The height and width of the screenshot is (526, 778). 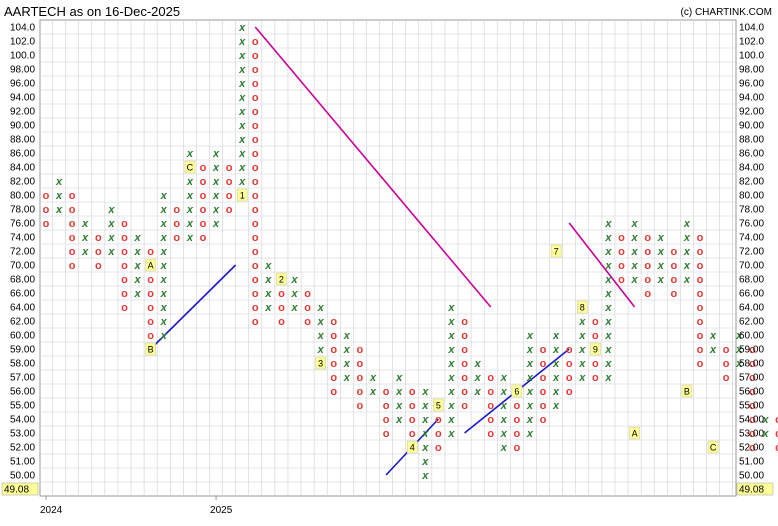 I want to click on y-tick-right: 82.00, so click(x=751, y=182).